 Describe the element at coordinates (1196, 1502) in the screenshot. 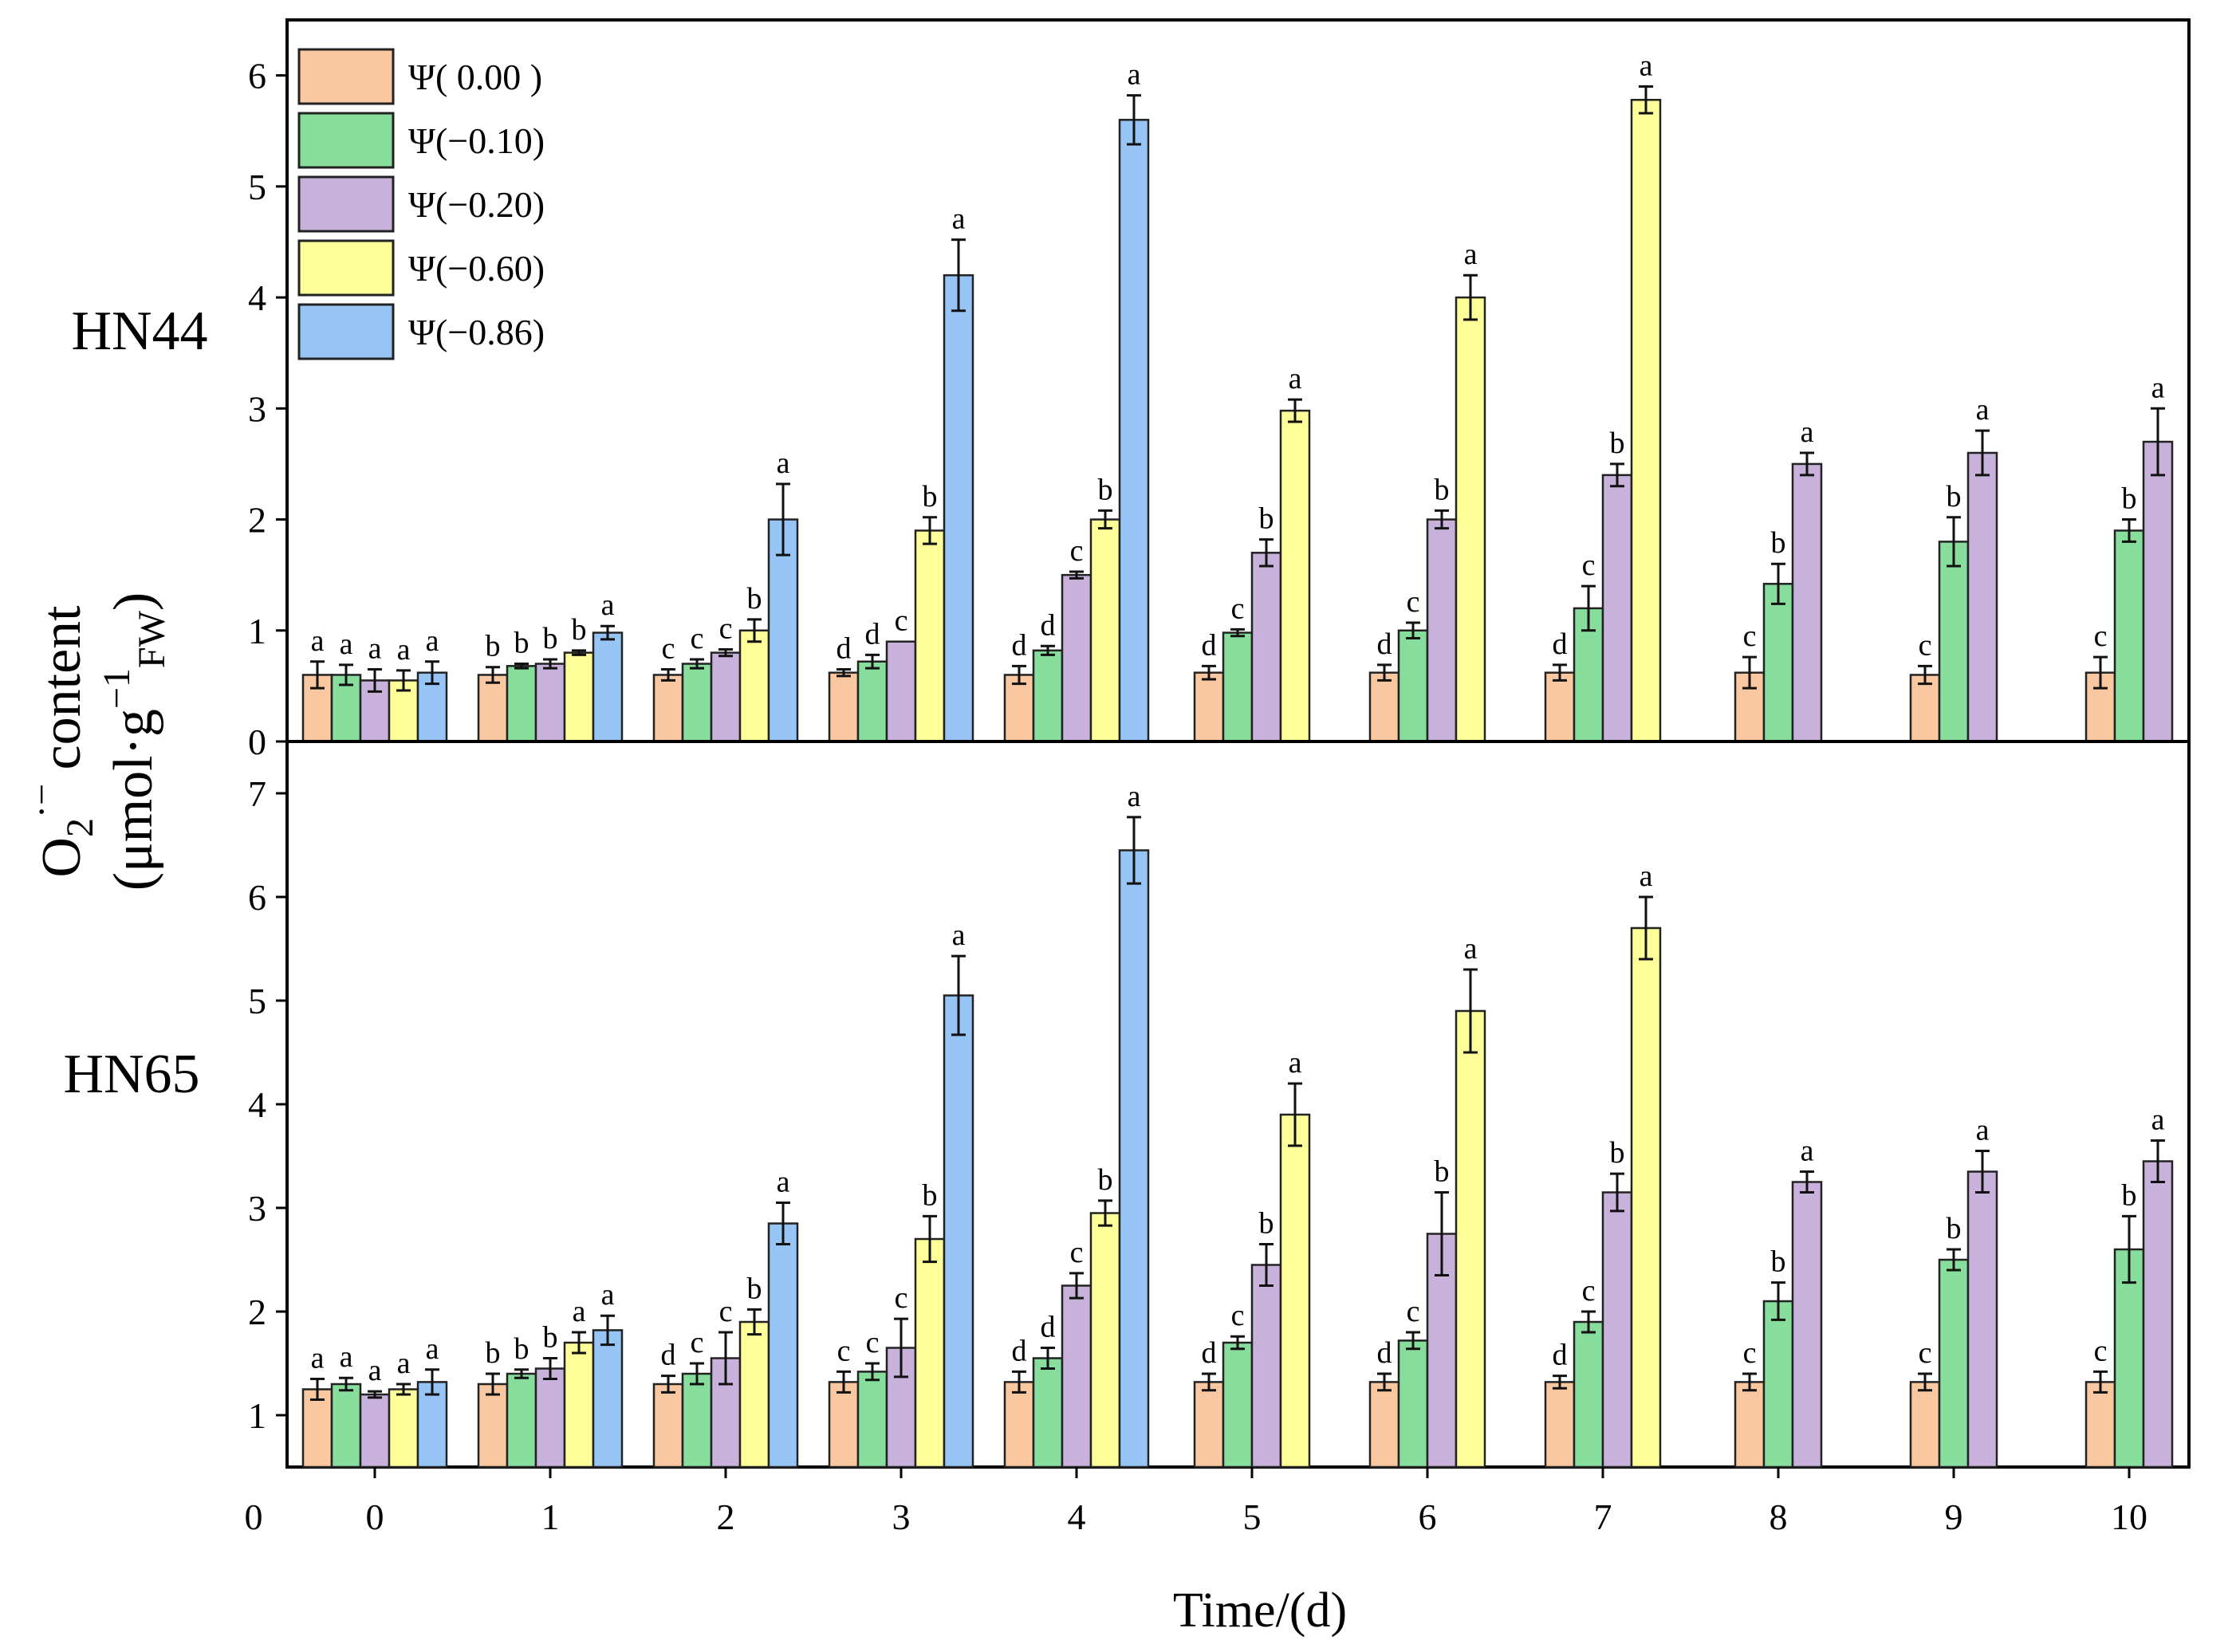

I see `x-axis: 0 1 2 3 4 5 6 7 8 9 10 0` at that location.